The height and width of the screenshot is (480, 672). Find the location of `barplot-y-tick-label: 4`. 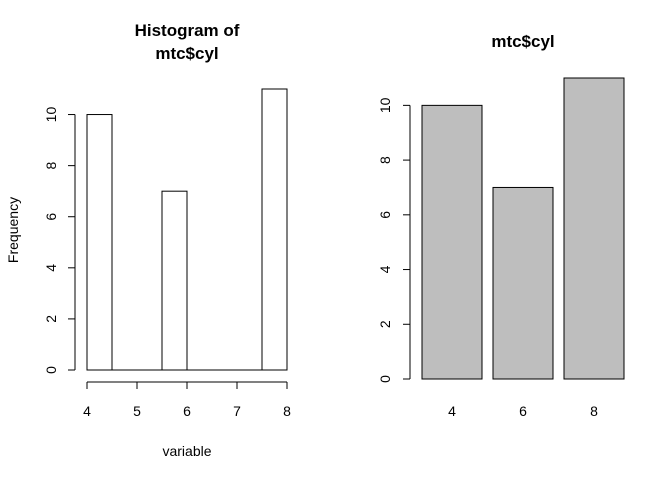

barplot-y-tick-label: 4 is located at coordinates (385, 269).